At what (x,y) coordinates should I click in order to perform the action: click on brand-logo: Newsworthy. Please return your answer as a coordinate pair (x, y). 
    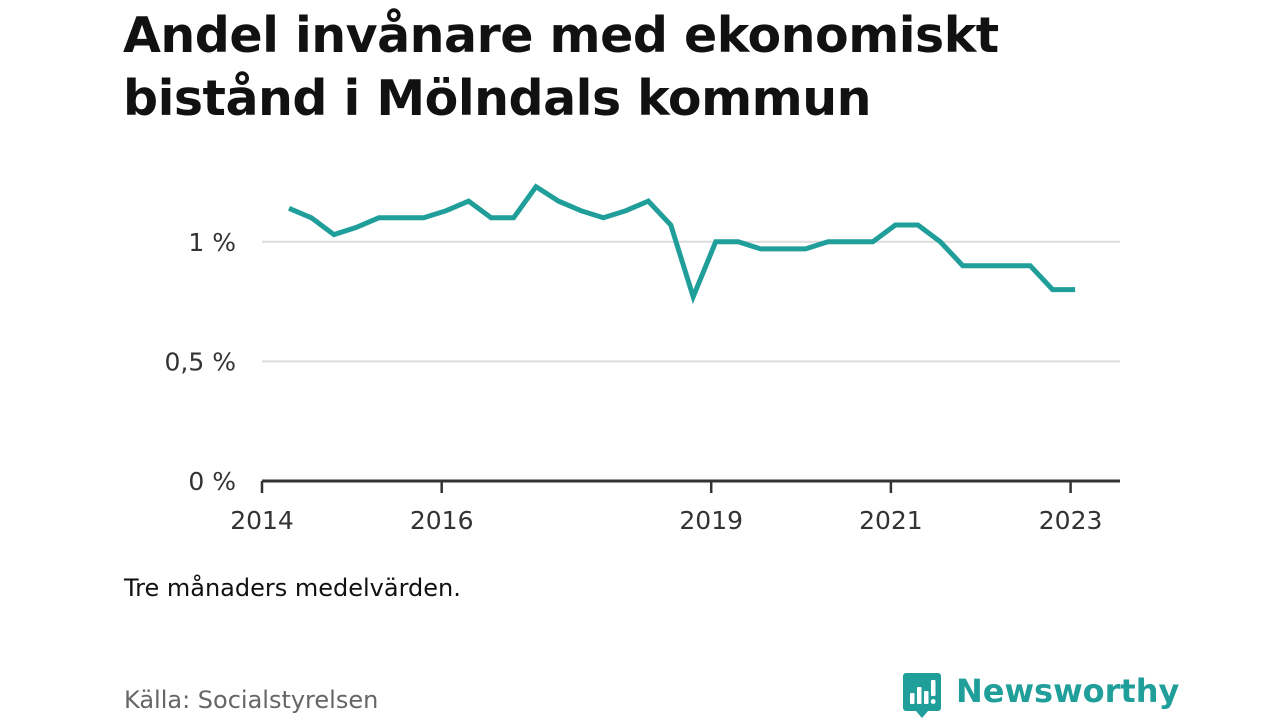
    Looking at the image, I should click on (1040, 695).